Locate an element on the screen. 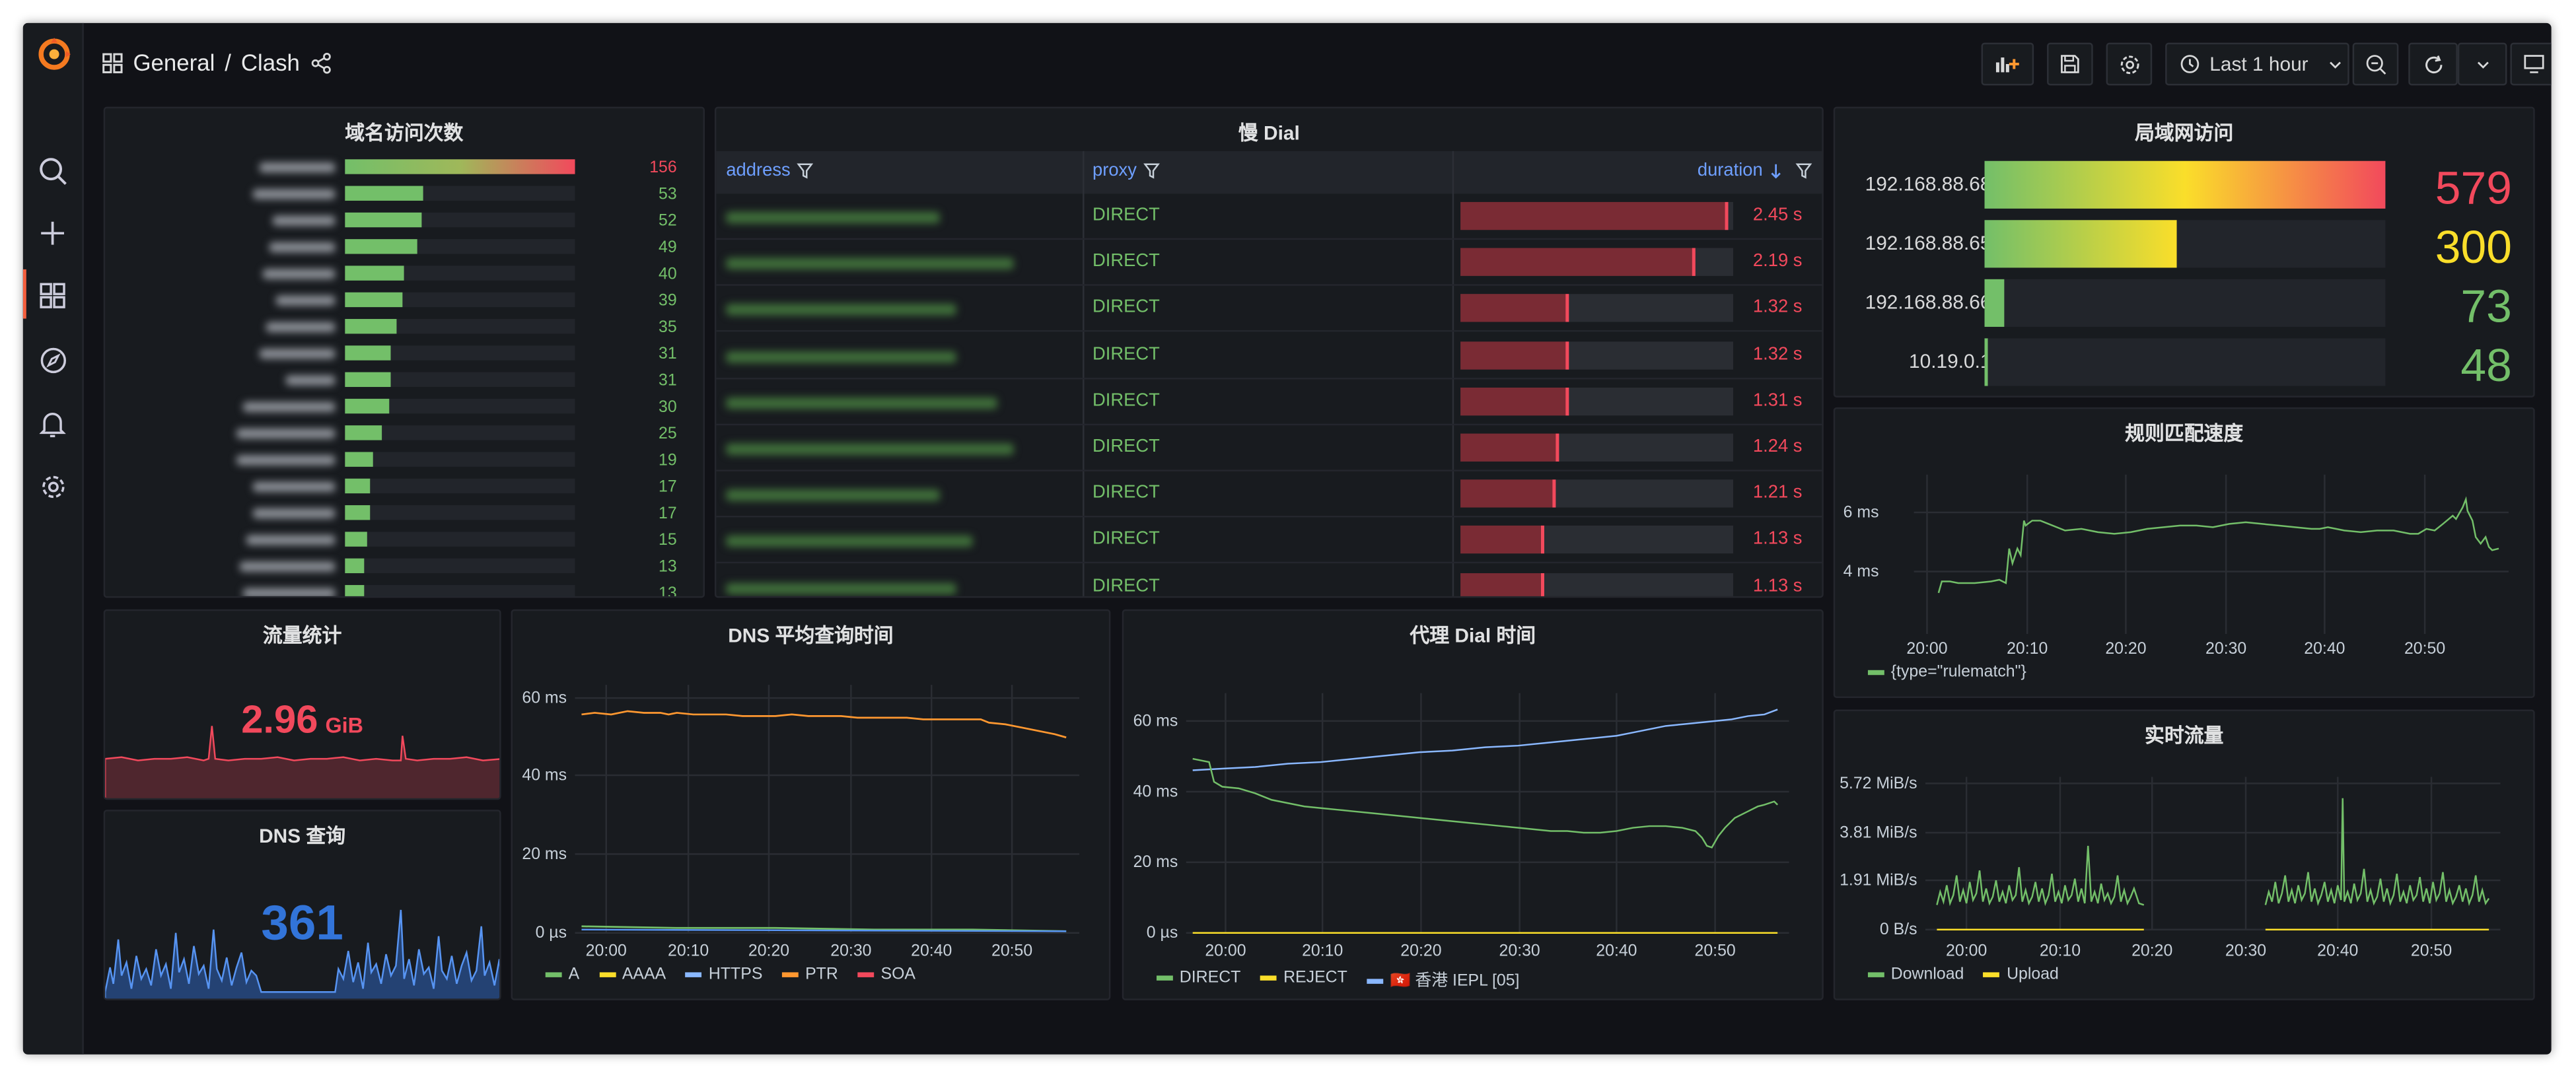 The height and width of the screenshot is (1079, 2576). table-header is located at coordinates (1269, 172).